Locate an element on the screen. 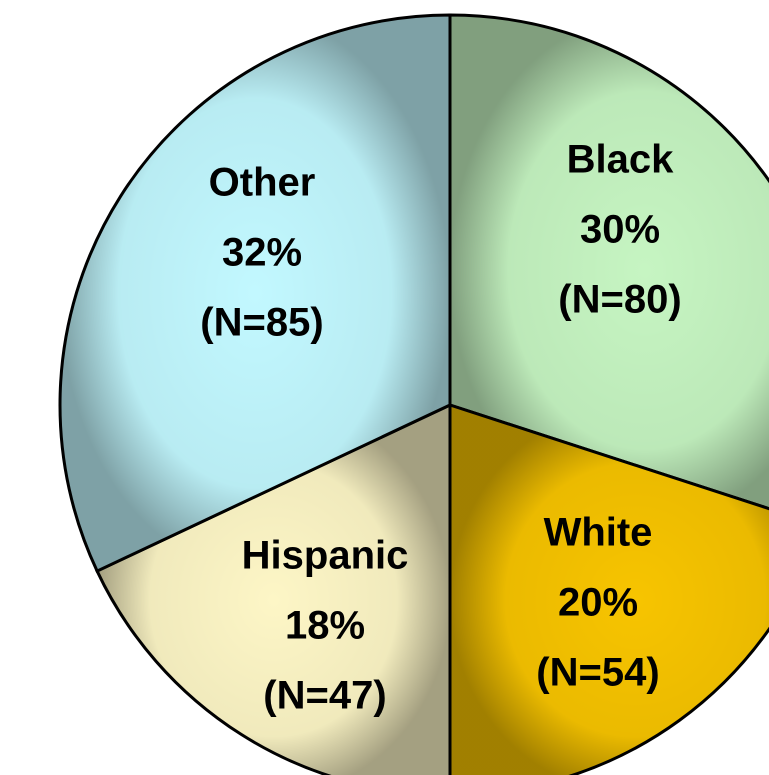 This screenshot has height=775, width=769. slice-count: (N=85) is located at coordinates (261, 323).